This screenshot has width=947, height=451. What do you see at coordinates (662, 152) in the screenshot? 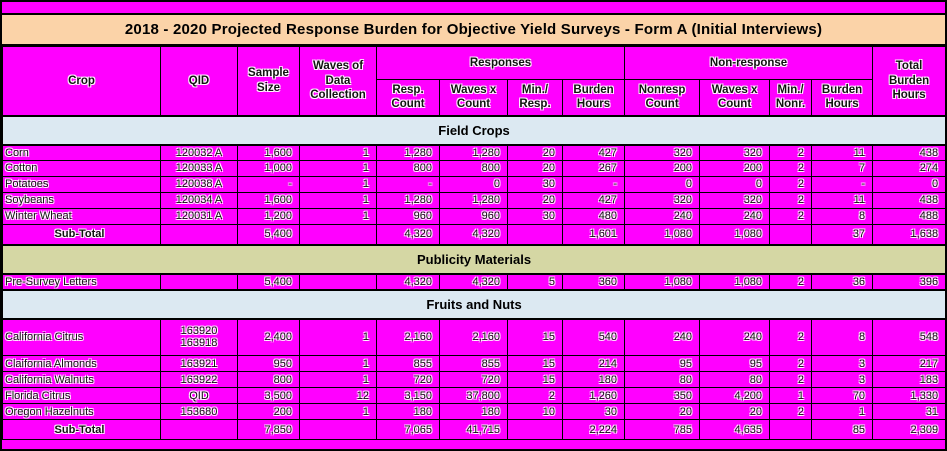
I see `cell-nonresp-count: 320` at bounding box center [662, 152].